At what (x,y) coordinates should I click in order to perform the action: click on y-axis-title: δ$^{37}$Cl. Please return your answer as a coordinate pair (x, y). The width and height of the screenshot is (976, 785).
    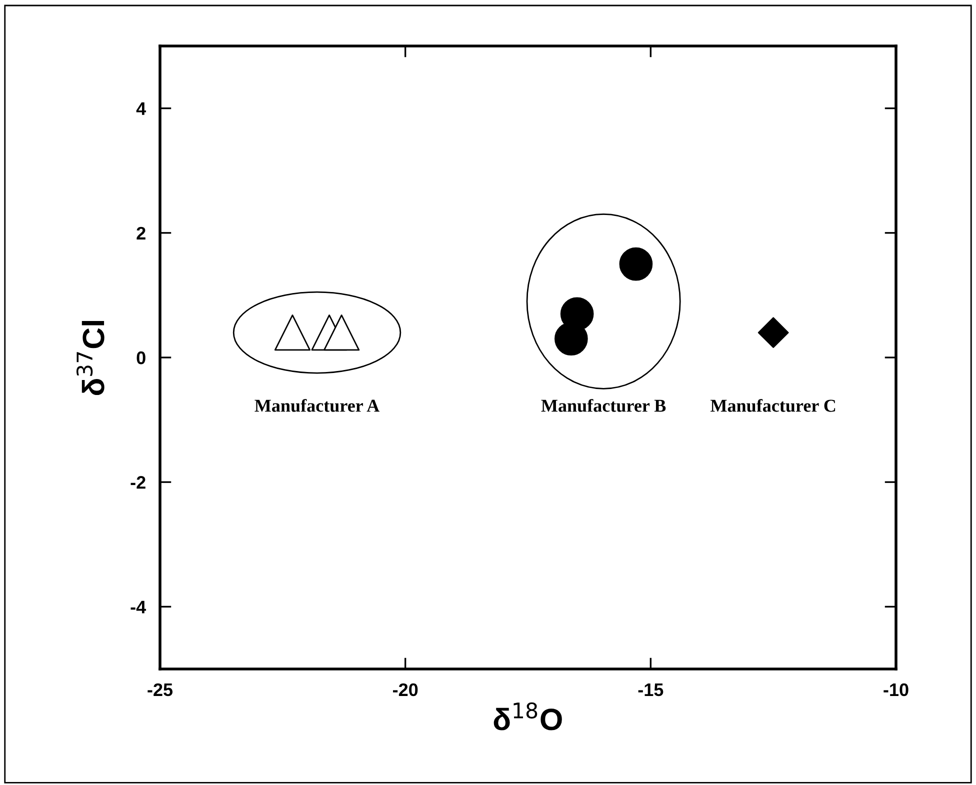
    Looking at the image, I should click on (90, 358).